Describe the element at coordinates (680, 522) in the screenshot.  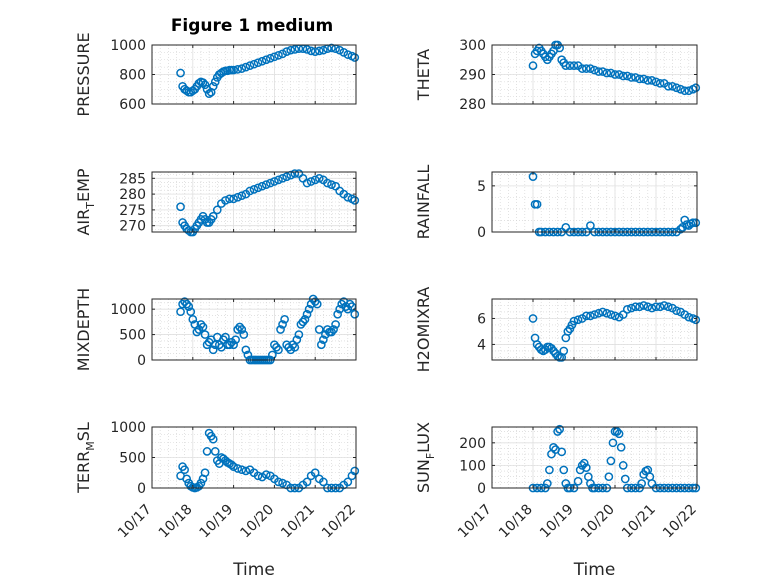
I see `x-tick-label: 10/22` at that location.